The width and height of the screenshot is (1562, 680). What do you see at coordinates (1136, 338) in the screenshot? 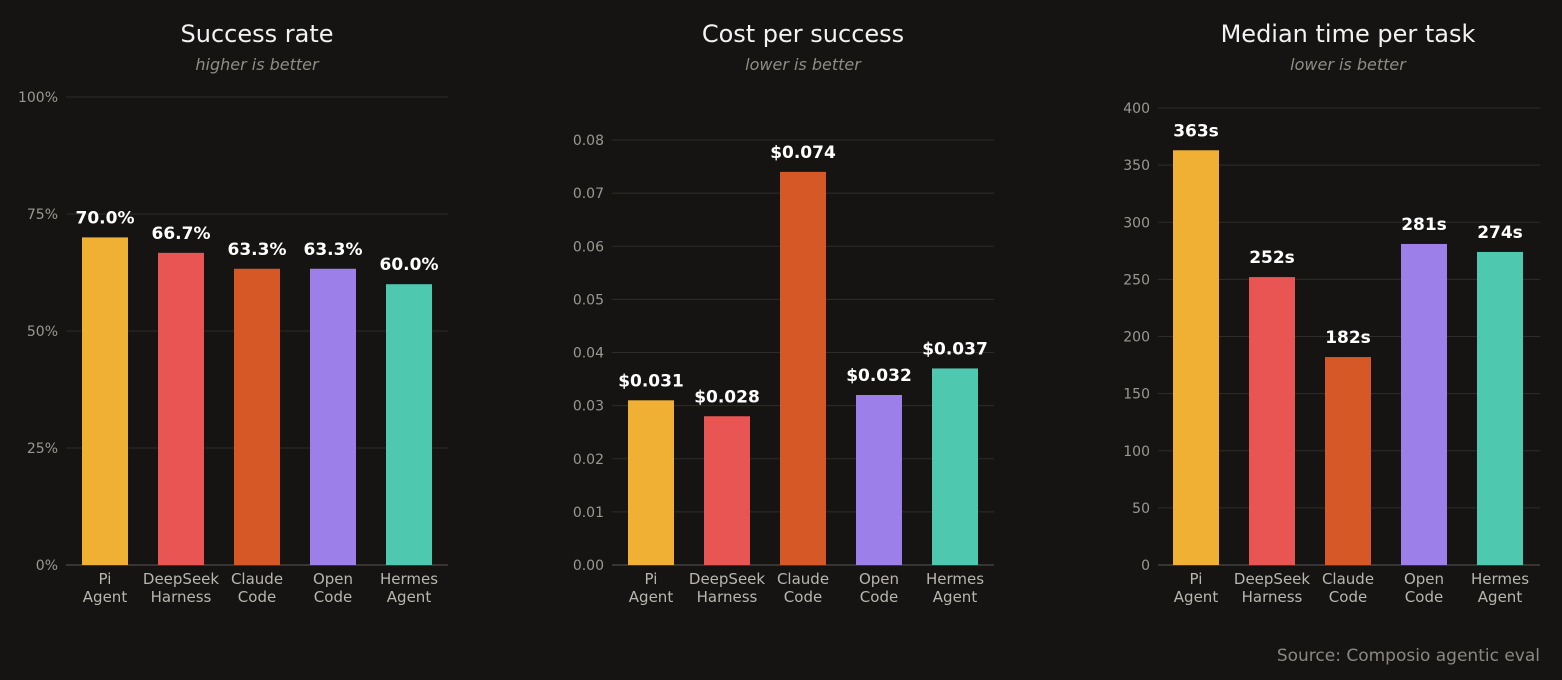
I see `y-tick-label: 200` at bounding box center [1136, 338].